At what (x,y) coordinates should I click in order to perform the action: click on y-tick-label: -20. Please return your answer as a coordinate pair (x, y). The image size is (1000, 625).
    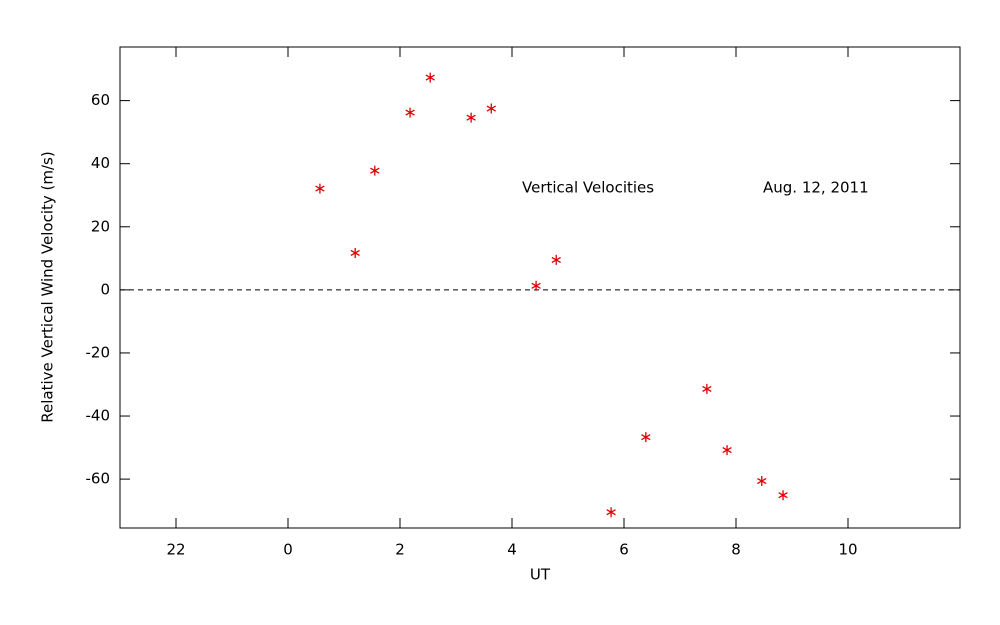
    Looking at the image, I should click on (98, 352).